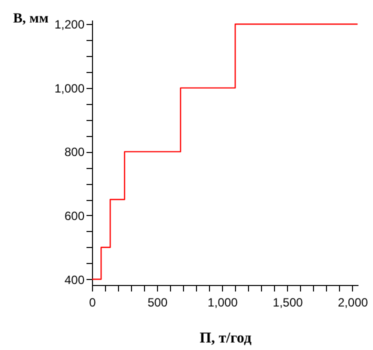 This screenshot has width=373, height=350. Describe the element at coordinates (158, 303) in the screenshot. I see `x-tick-label: 500` at that location.